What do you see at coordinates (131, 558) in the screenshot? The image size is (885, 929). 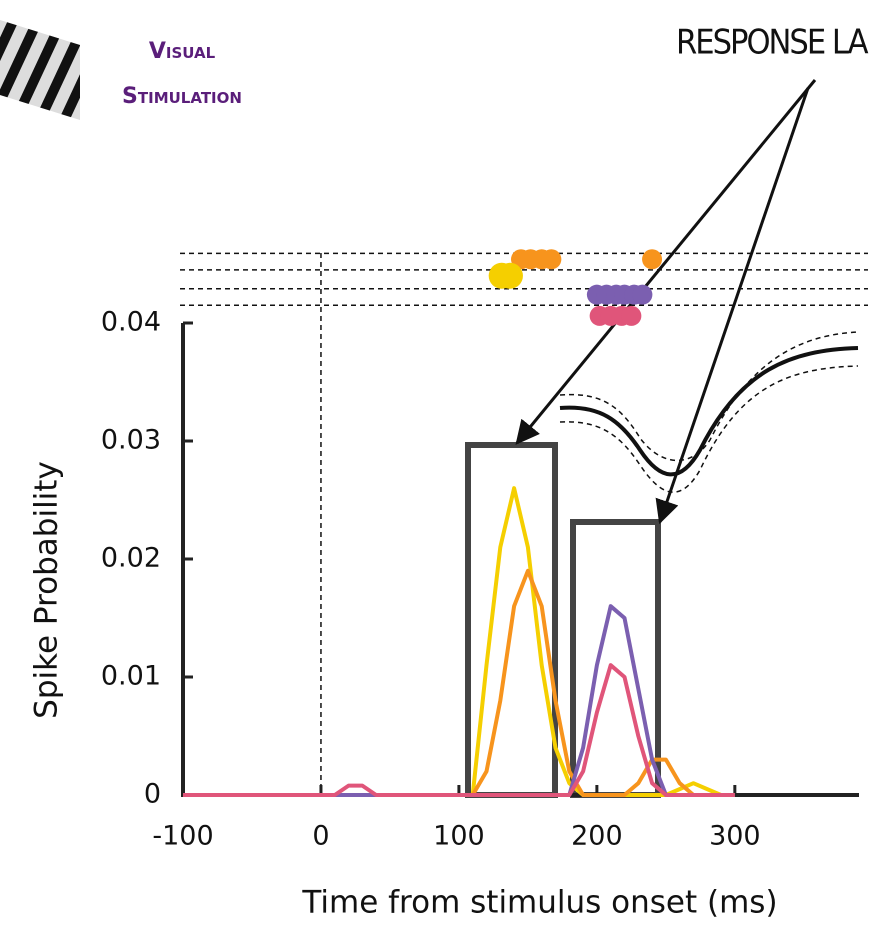 I see `y-tick-label: 0.02` at bounding box center [131, 558].